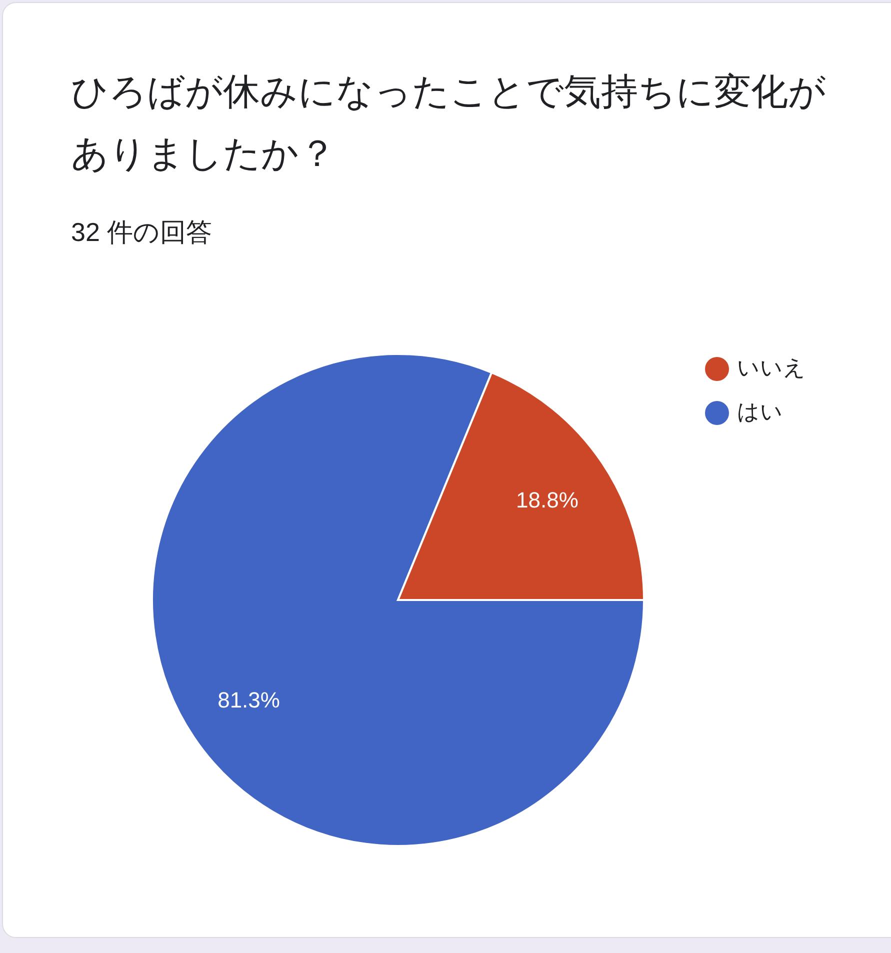 Image resolution: width=891 pixels, height=953 pixels. Describe the element at coordinates (760, 411) in the screenshot. I see `legend-label: はい` at that location.